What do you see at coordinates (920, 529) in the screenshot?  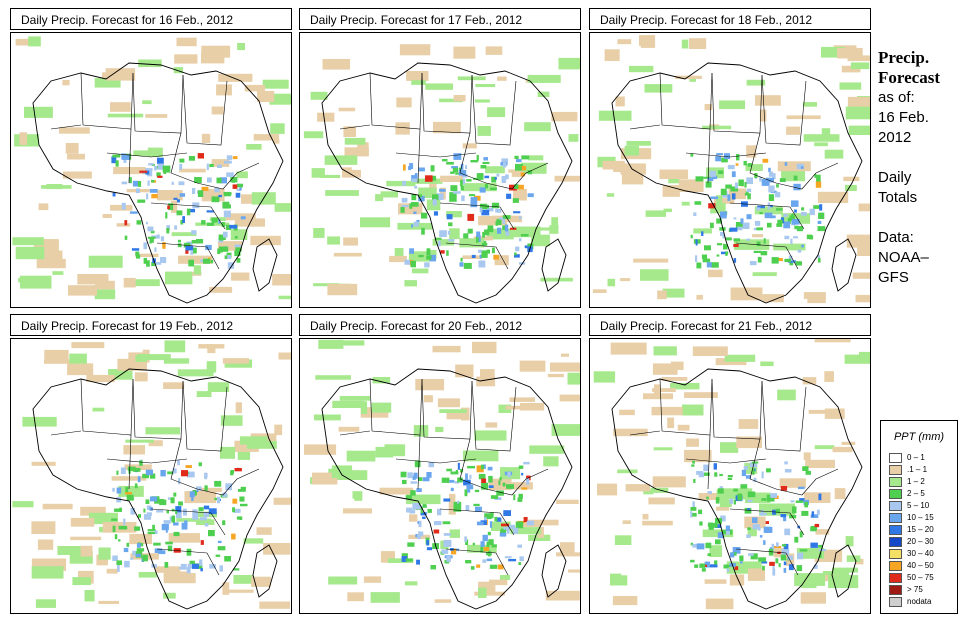 I see `legend-label: 15 – 20` at bounding box center [920, 529].